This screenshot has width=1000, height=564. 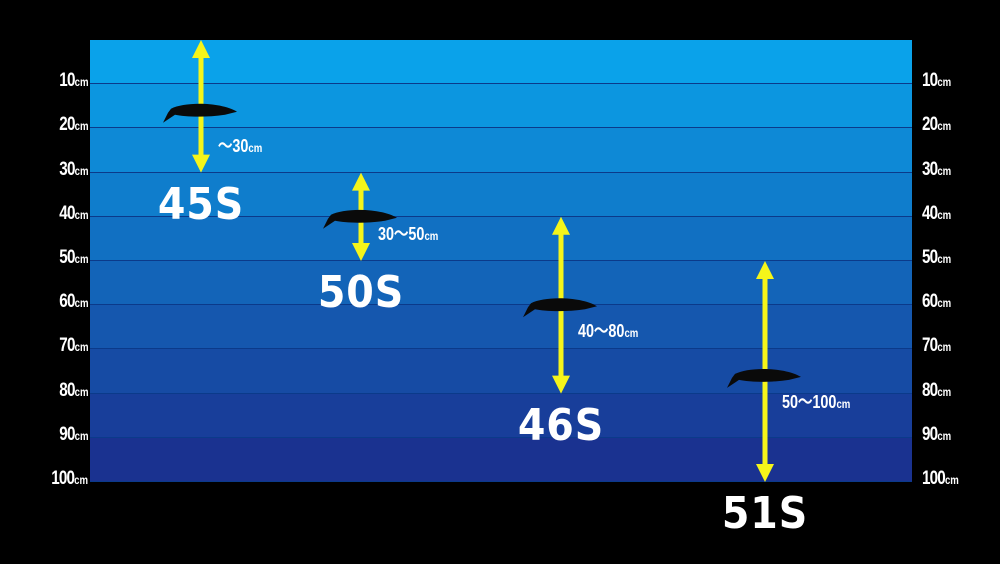 What do you see at coordinates (816, 401) in the screenshot?
I see `depth-range-label: 50～100cm` at bounding box center [816, 401].